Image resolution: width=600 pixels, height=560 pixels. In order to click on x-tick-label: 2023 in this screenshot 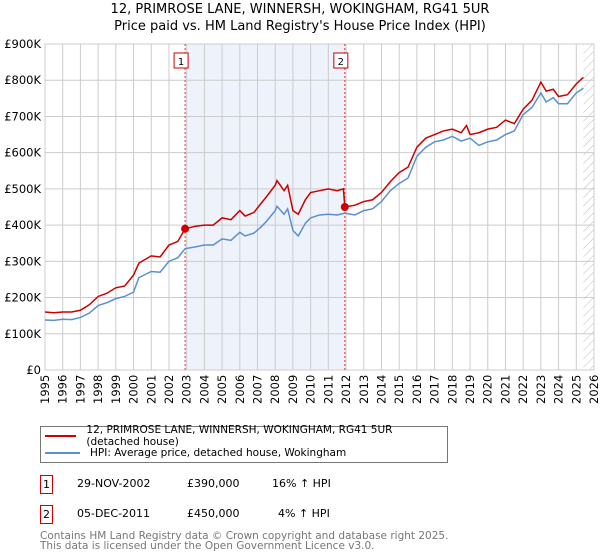, I will do `click(541, 389)`.